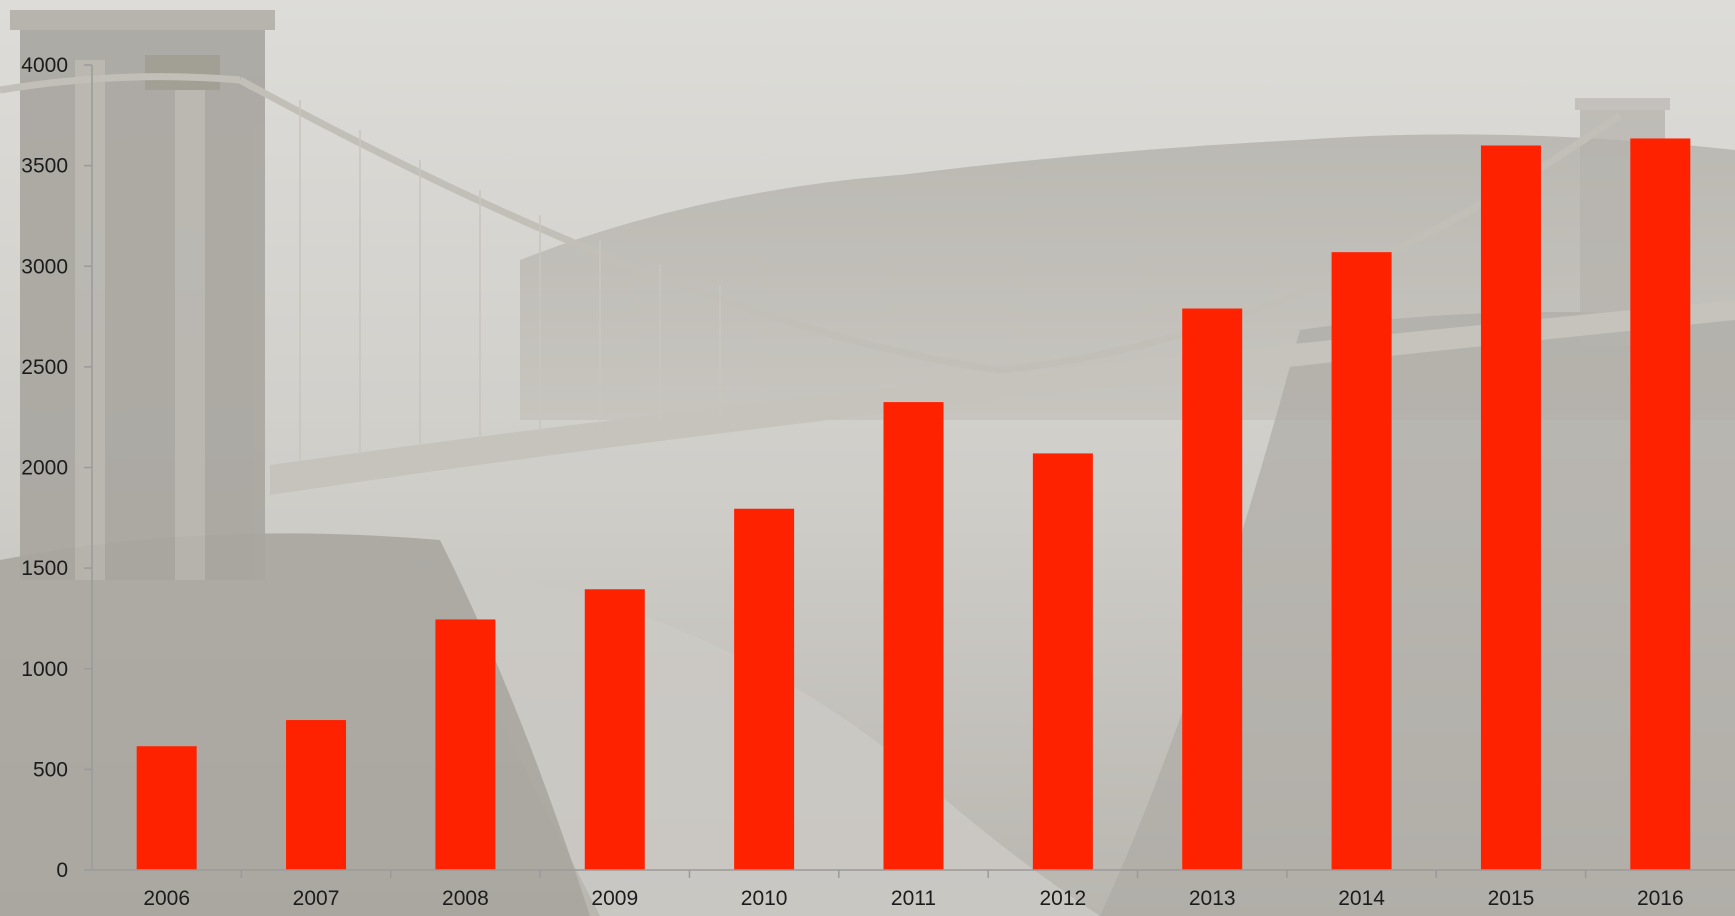 The height and width of the screenshot is (916, 1735). Describe the element at coordinates (166, 898) in the screenshot. I see `x-tick-label: 2006` at that location.